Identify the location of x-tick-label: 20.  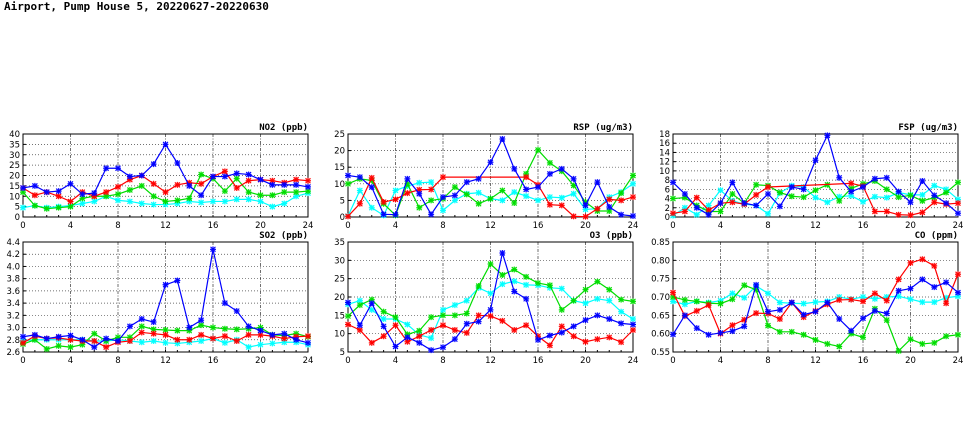
(585, 226).